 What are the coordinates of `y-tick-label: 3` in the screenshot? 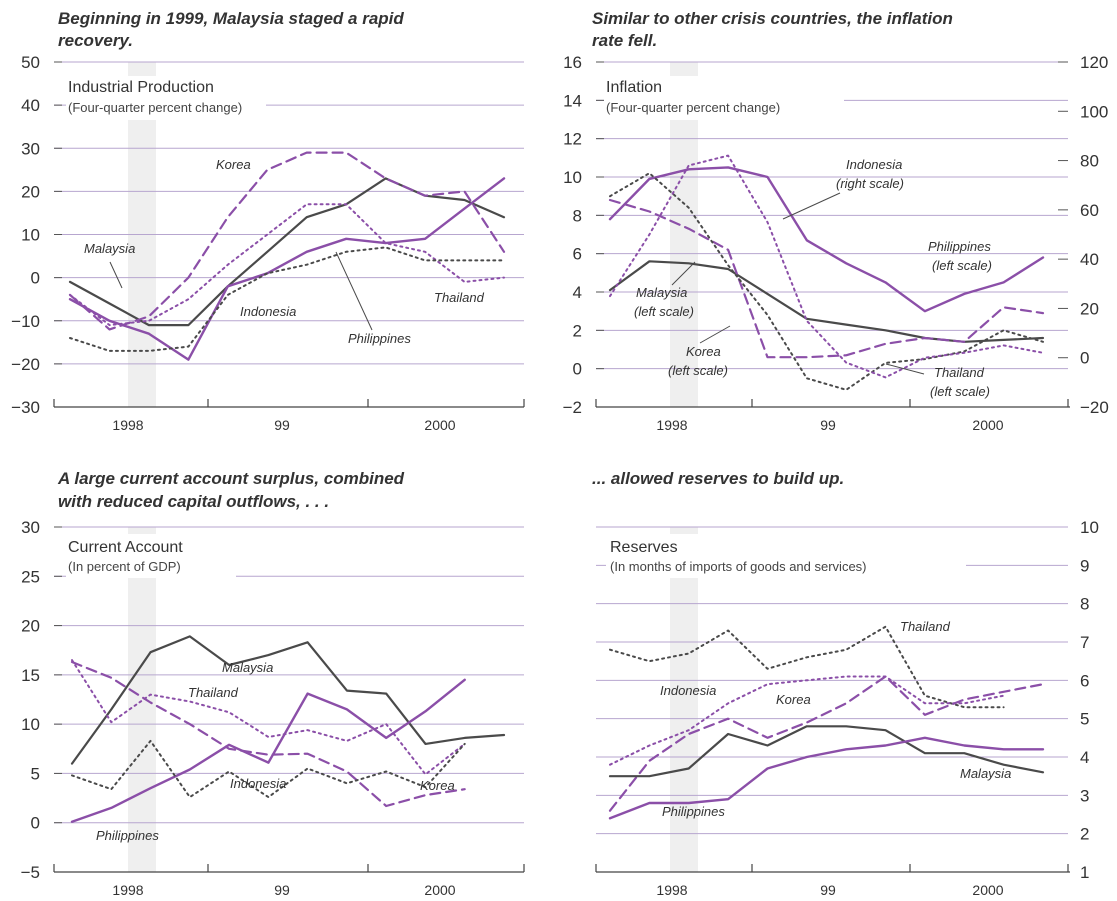 It's located at (1084, 795).